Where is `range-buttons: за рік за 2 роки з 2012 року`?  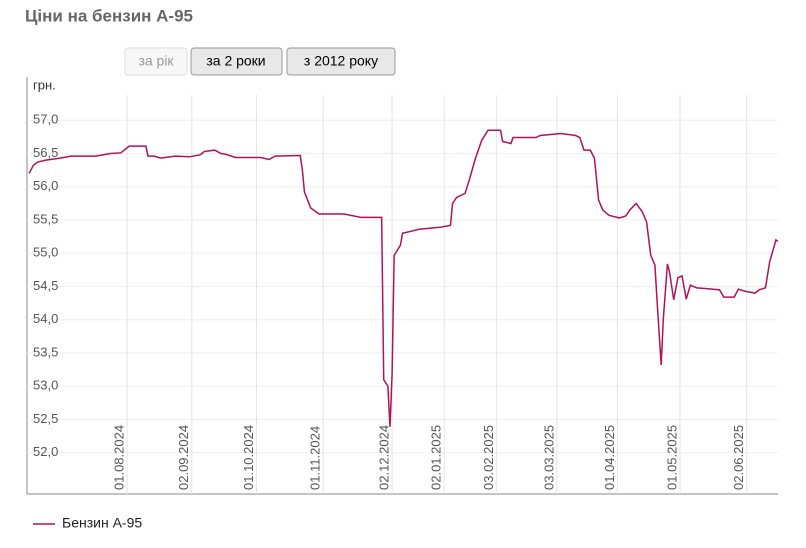
range-buttons: за рік за 2 роки з 2012 року is located at coordinates (260, 61).